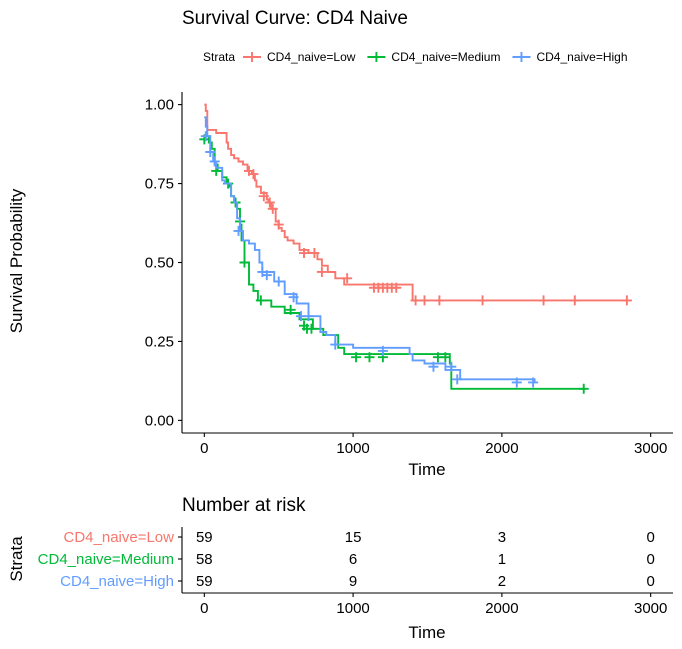 The height and width of the screenshot is (649, 682). What do you see at coordinates (159, 105) in the screenshot?
I see `y-tick-label: 1.00` at bounding box center [159, 105].